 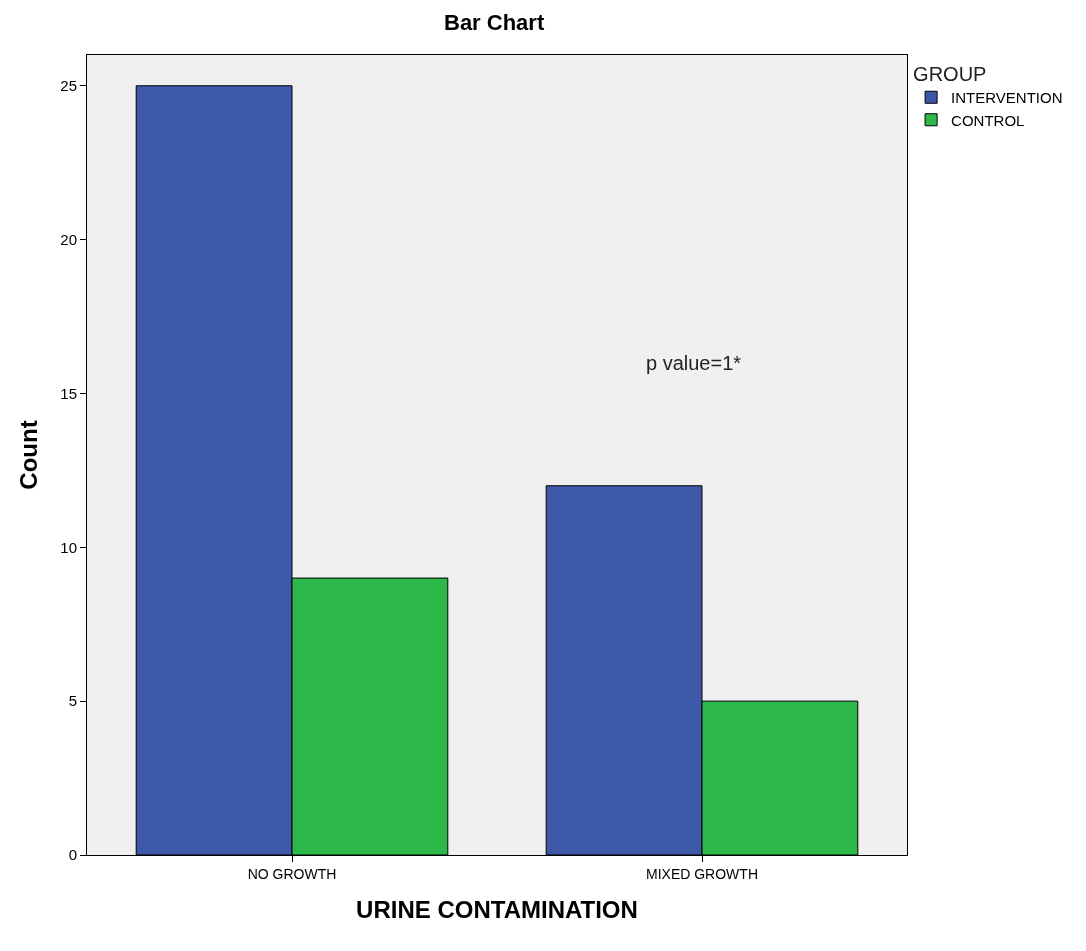 I want to click on chart-title: Bar Chart, so click(x=494, y=22).